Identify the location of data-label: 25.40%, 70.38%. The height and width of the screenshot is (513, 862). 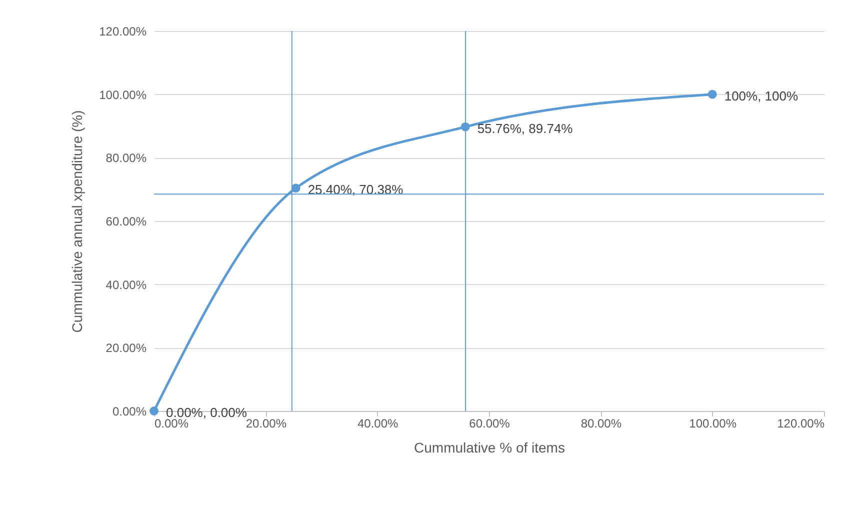
(356, 190).